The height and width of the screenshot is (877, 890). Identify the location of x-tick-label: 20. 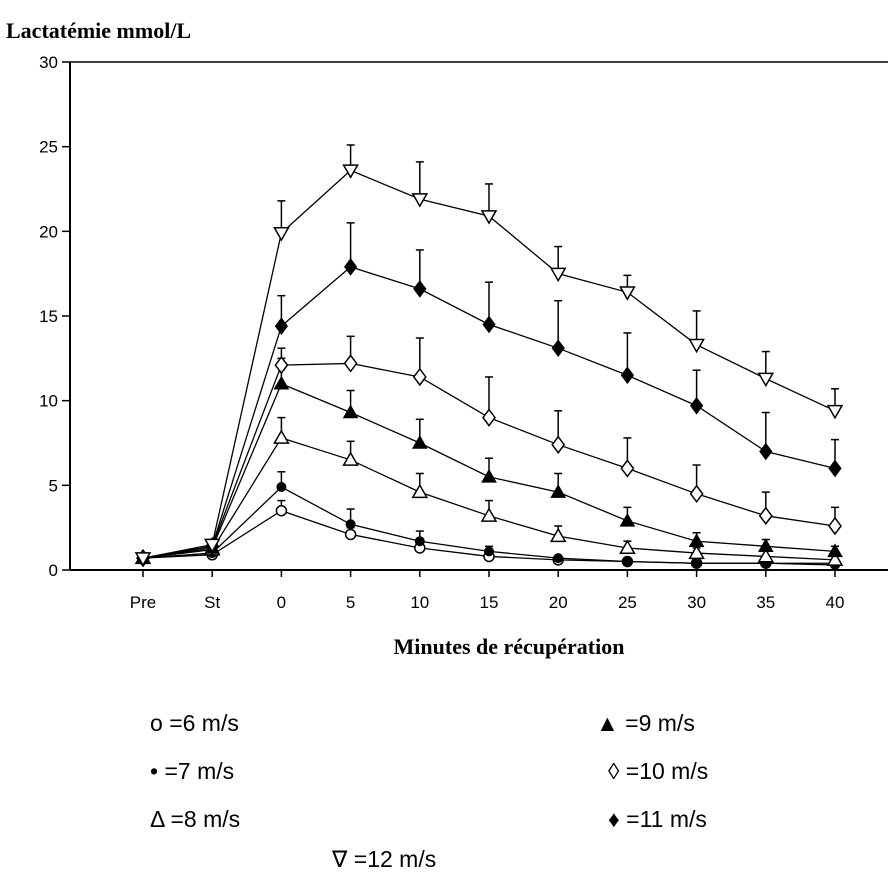
(558, 602).